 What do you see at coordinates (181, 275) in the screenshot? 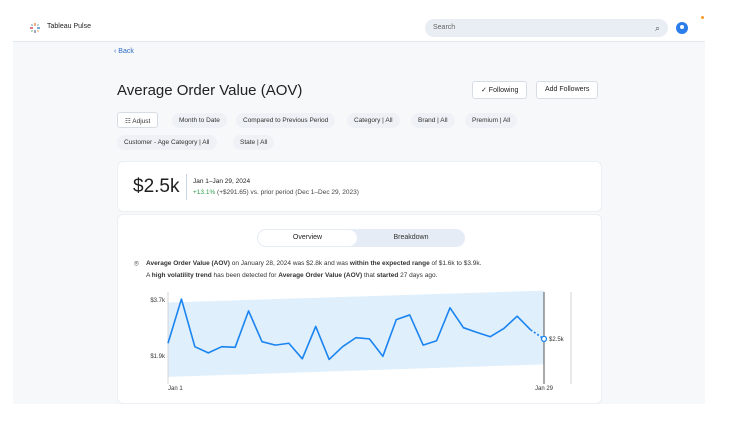
I see `insight-text: high volatility trend` at bounding box center [181, 275].